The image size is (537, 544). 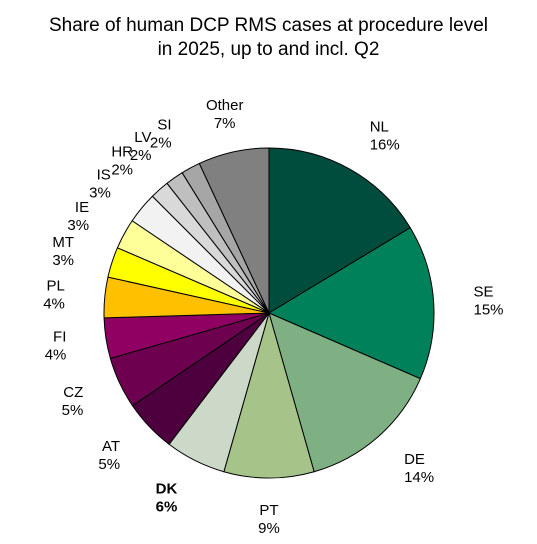 I want to click on pie-slice-pt, so click(x=269, y=395).